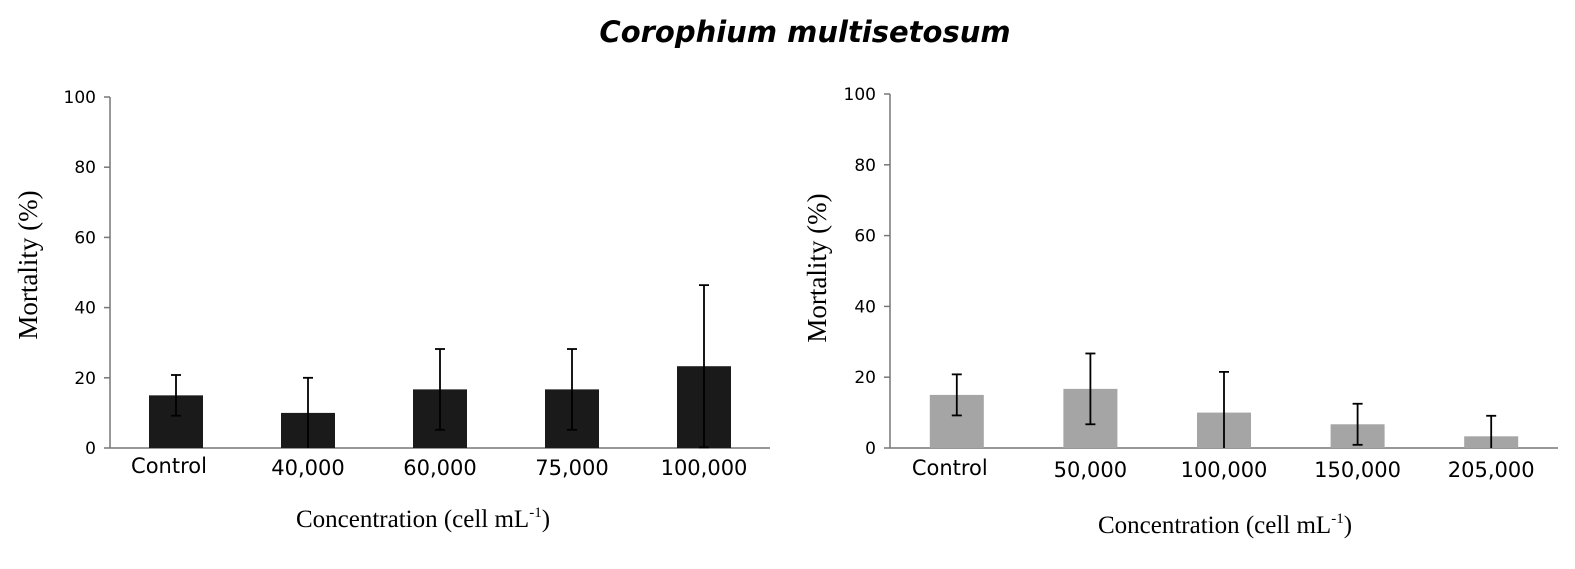 The height and width of the screenshot is (569, 1575). What do you see at coordinates (1491, 470) in the screenshot?
I see `x-tick-label: 205,000` at bounding box center [1491, 470].